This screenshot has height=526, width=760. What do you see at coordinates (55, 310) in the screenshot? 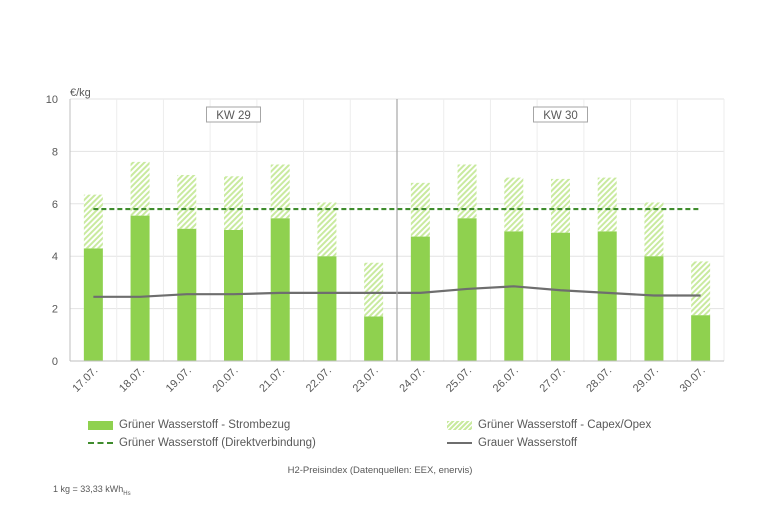
I see `y-tick-label: 2` at bounding box center [55, 310].